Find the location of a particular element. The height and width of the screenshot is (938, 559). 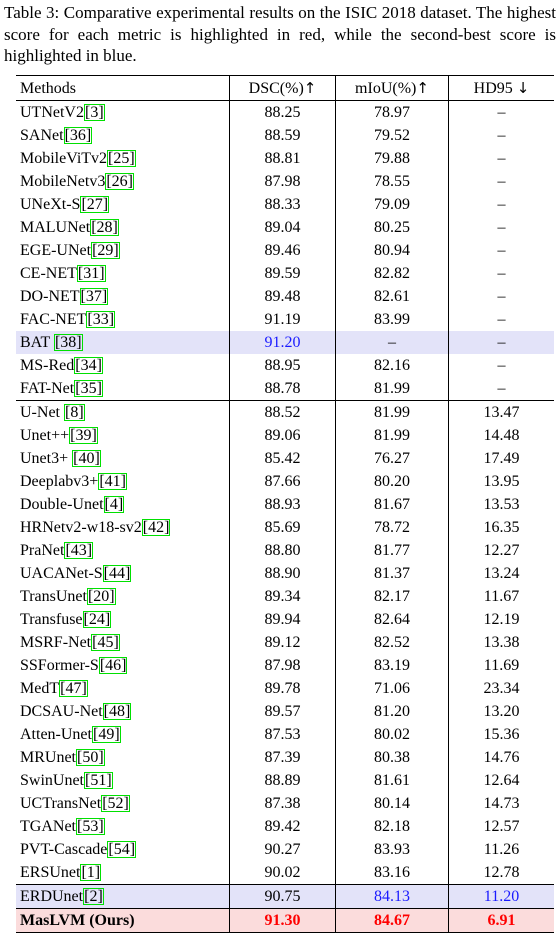

method-name: DCSAU-Net is located at coordinates (61, 711).